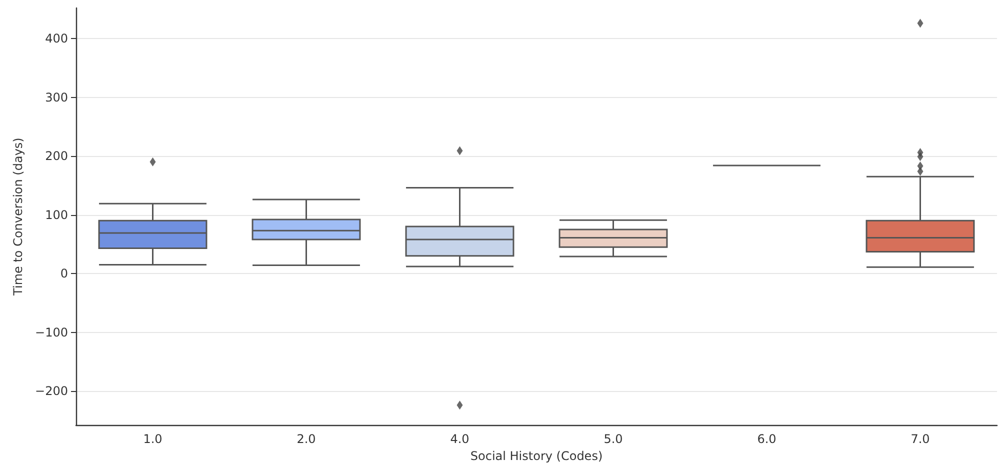 The width and height of the screenshot is (998, 467). I want to click on x-axis-title: Social History (Codes), so click(536, 456).